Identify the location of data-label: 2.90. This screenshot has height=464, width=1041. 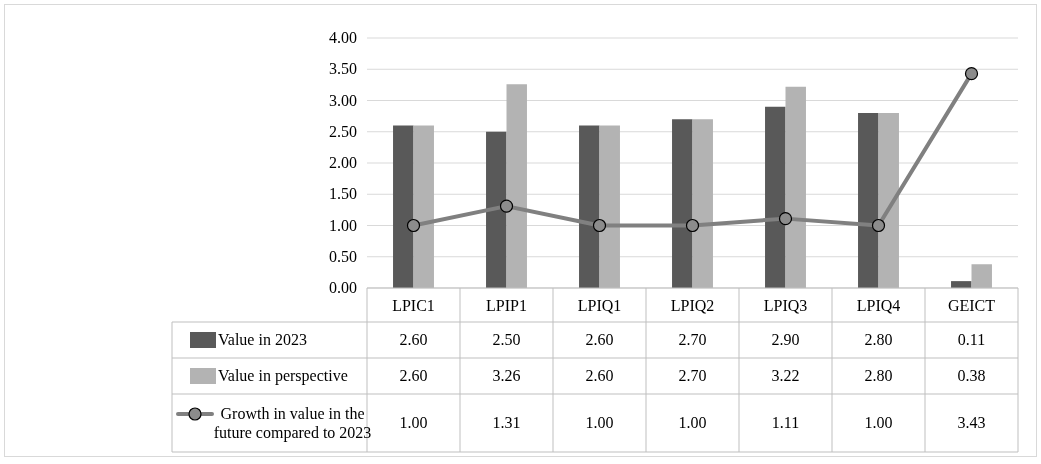
(785, 339).